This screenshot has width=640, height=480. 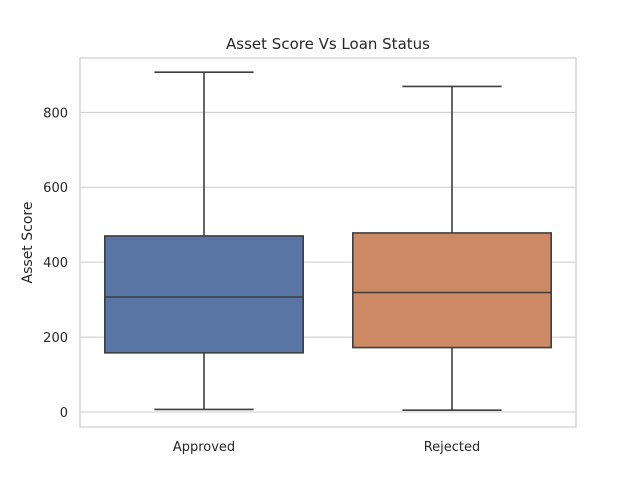 I want to click on chart-title: Asset Score Vs Loan Status, so click(x=328, y=44).